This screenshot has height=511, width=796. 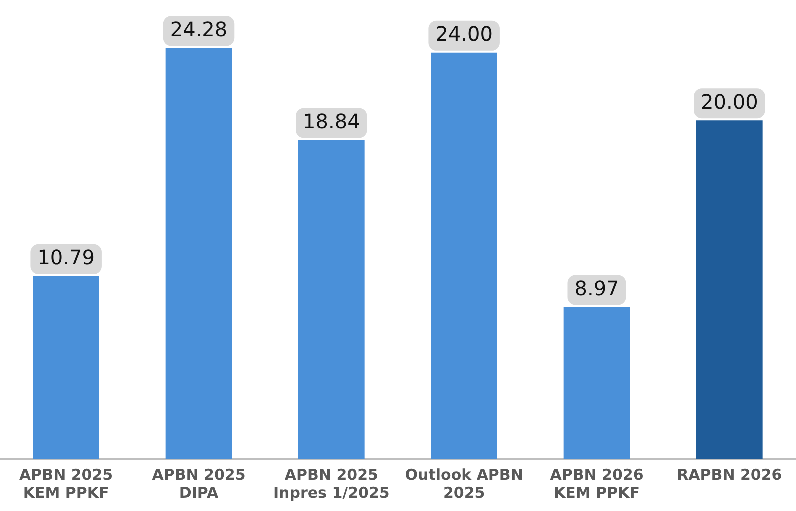 What do you see at coordinates (66, 258) in the screenshot?
I see `data-label: 10.79` at bounding box center [66, 258].